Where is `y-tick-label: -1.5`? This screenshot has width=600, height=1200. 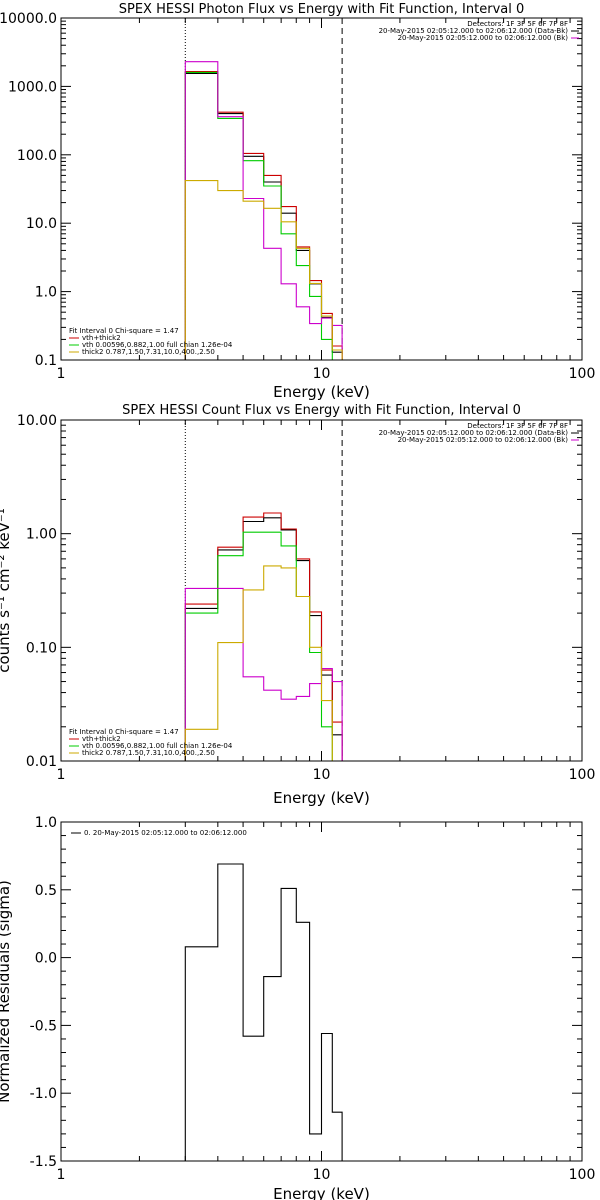 y-tick-label: -1.5 is located at coordinates (43, 1162).